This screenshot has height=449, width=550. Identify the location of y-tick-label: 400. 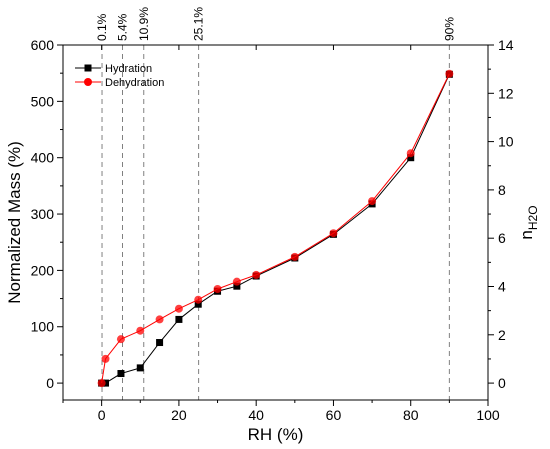
(43, 158).